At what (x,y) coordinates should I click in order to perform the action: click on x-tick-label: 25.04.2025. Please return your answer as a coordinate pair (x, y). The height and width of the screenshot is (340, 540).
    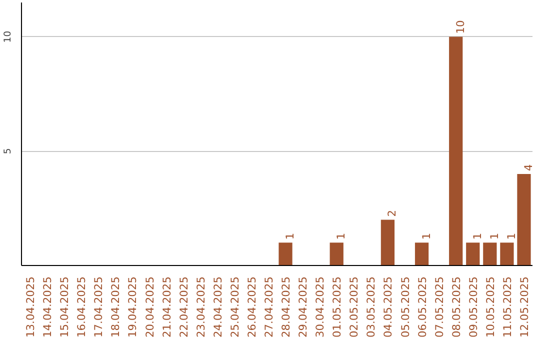
    Looking at the image, I should click on (235, 307).